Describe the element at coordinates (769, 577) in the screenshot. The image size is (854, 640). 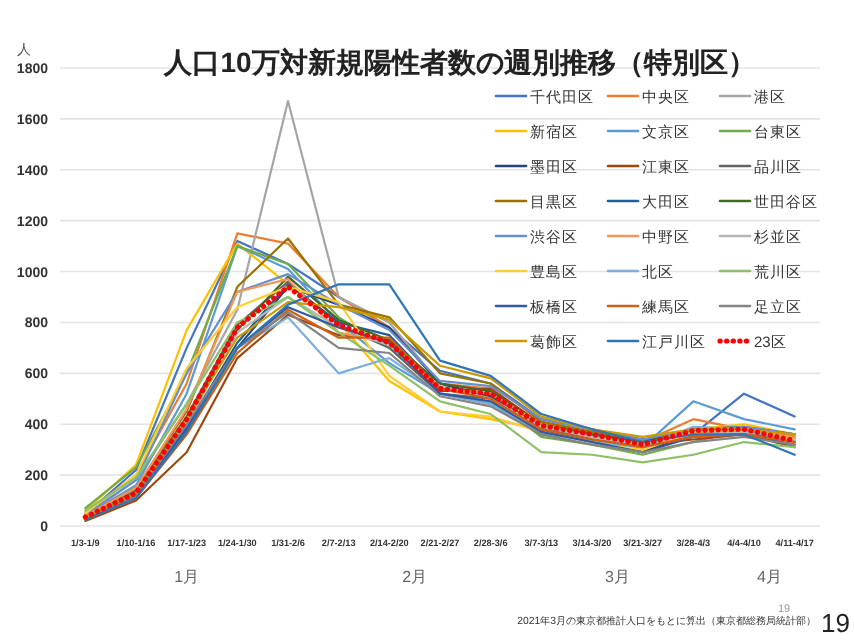
I see `text: 4月` at that location.